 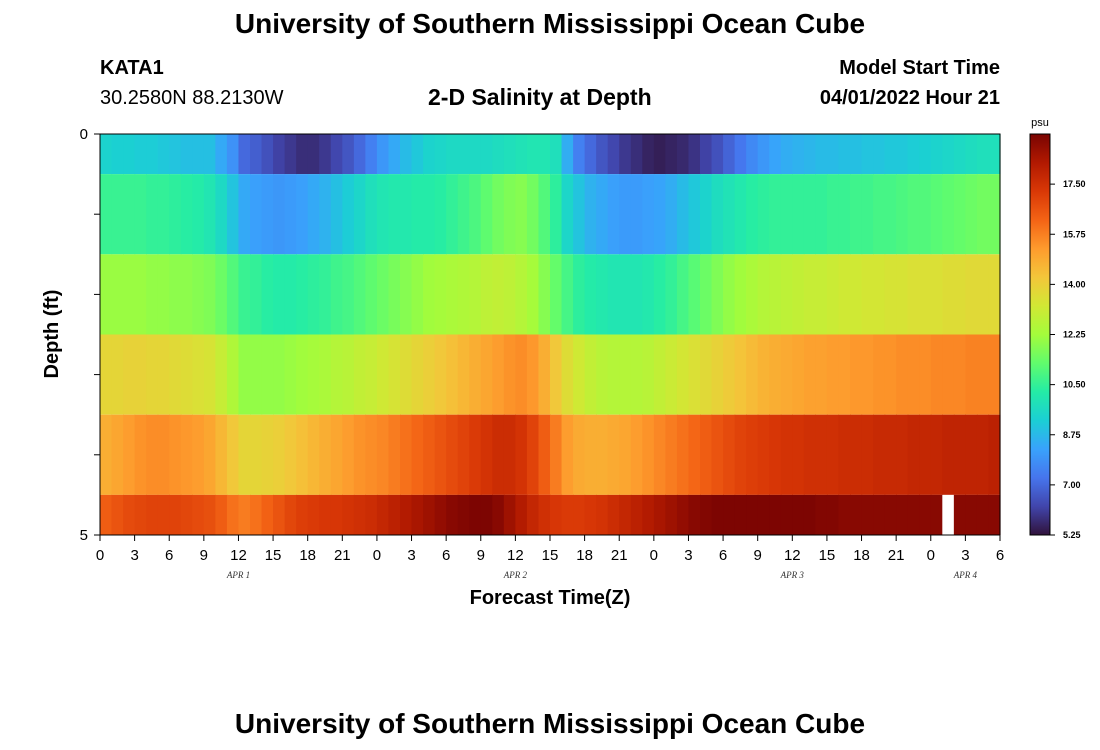 What do you see at coordinates (1074, 184) in the screenshot?
I see `colorbar-tick-label: 17.50` at bounding box center [1074, 184].